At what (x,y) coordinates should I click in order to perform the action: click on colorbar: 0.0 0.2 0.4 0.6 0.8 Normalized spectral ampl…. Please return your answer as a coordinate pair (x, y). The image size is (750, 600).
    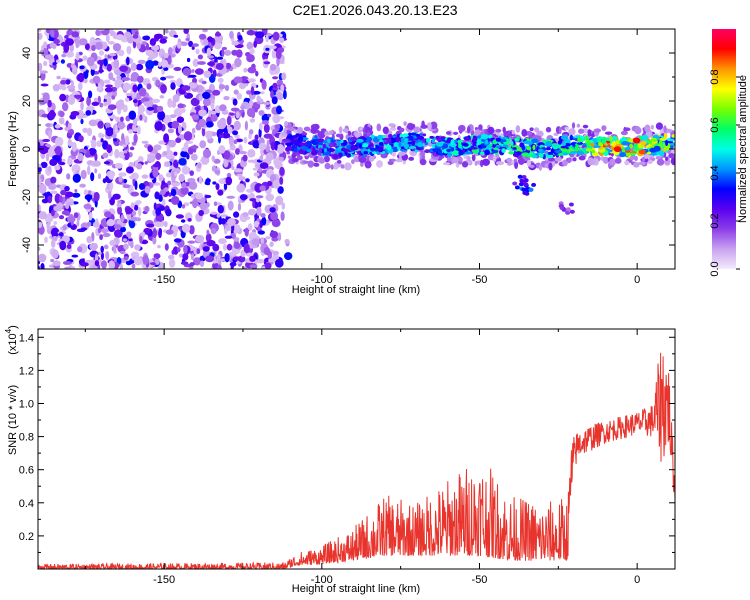
    Looking at the image, I should click on (729, 153).